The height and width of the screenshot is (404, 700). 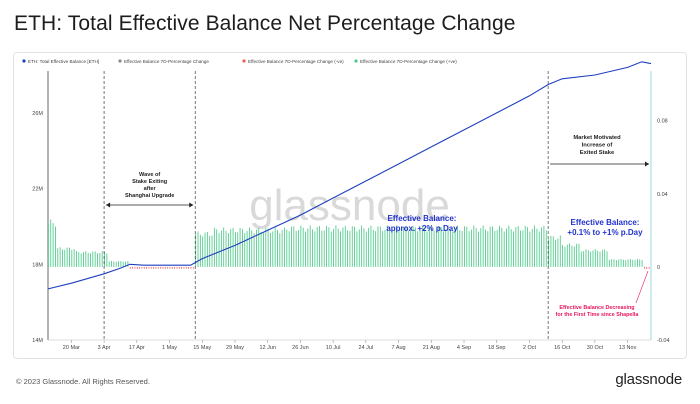 I want to click on x-tick-label: 24 Jul, so click(x=366, y=348).